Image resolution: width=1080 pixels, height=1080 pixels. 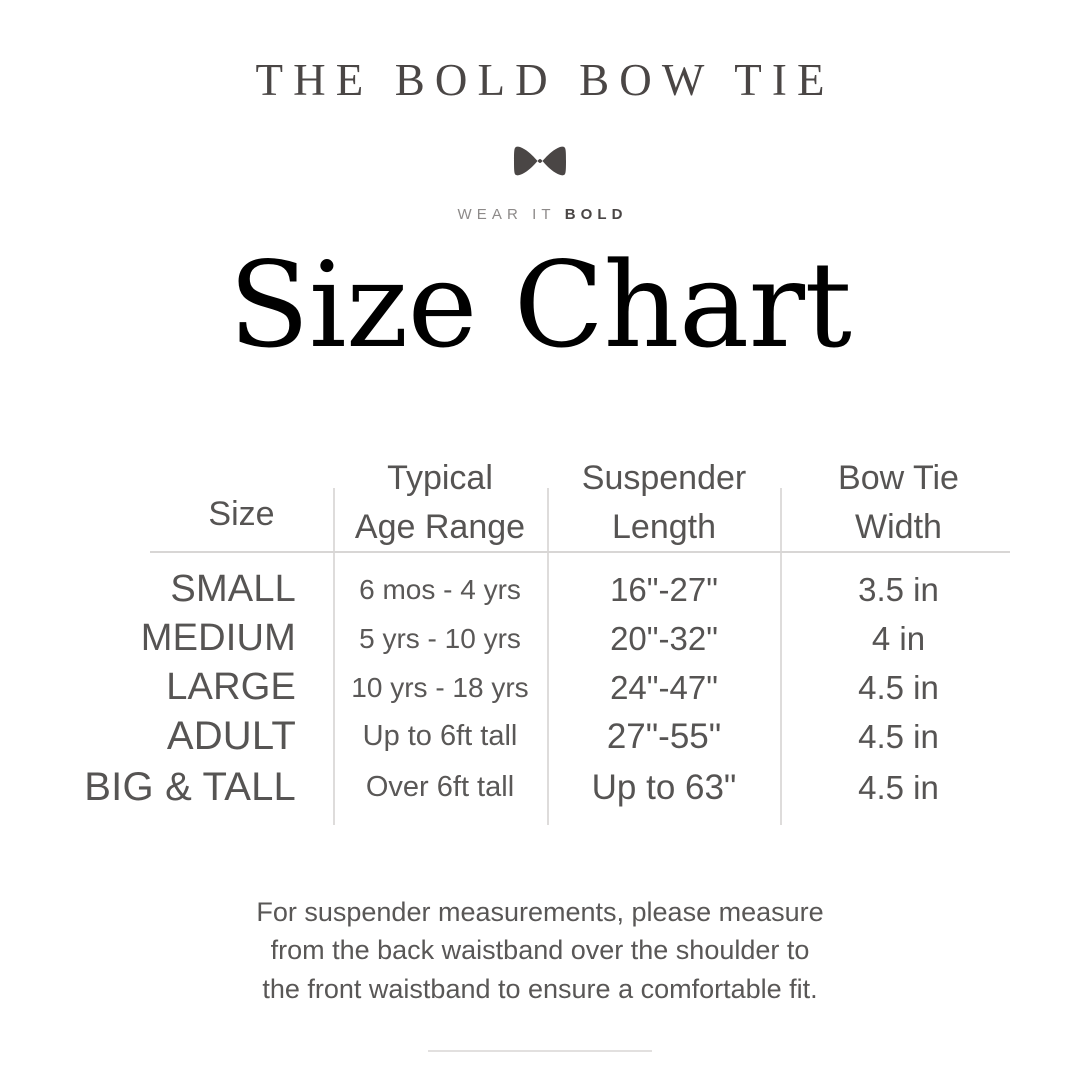 I want to click on cell-age-range: 5 yrs - 10 yrs, so click(x=440, y=638).